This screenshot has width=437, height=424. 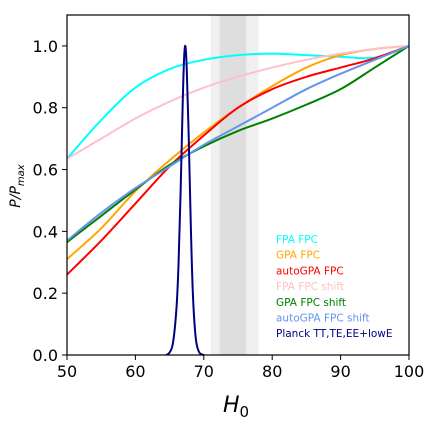 What do you see at coordinates (310, 287) in the screenshot?
I see `legend-entry: FPA FPC shift` at bounding box center [310, 287].